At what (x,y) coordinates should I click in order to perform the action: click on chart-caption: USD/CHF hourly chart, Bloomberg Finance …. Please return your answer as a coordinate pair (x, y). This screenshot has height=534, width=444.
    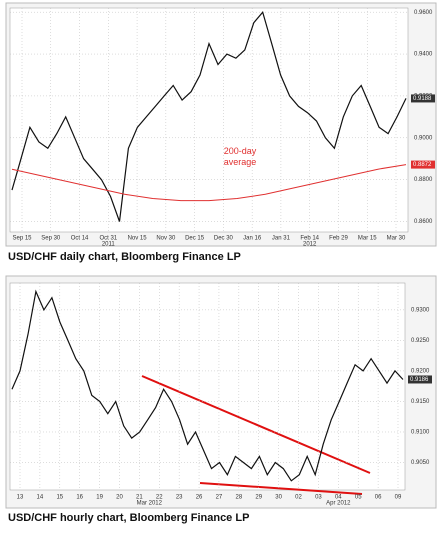
    Looking at the image, I should click on (128, 518).